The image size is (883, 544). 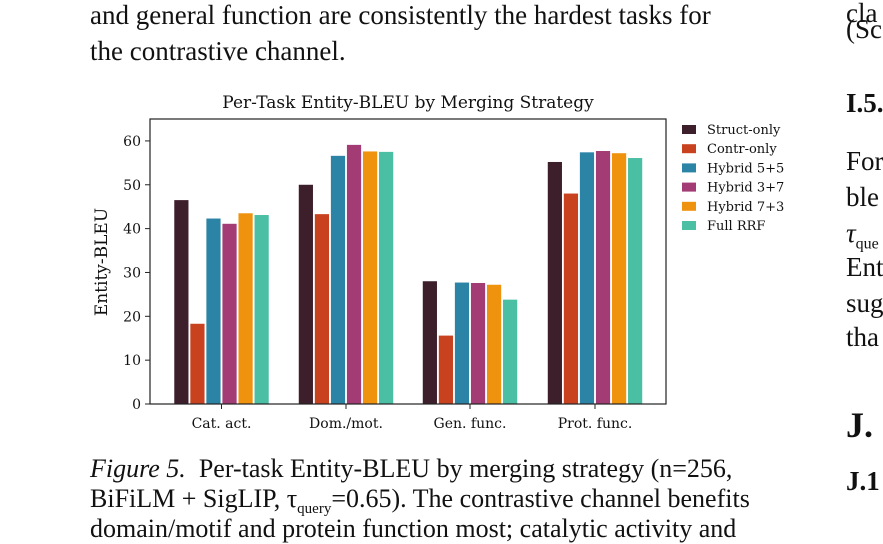 What do you see at coordinates (132, 142) in the screenshot?
I see `y-tick-label: 60` at bounding box center [132, 142].